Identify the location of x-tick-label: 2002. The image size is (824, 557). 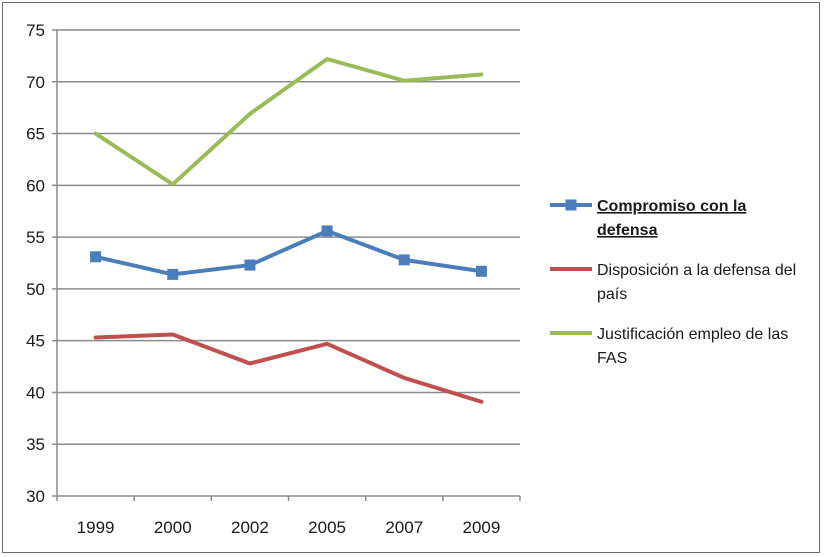
(250, 527).